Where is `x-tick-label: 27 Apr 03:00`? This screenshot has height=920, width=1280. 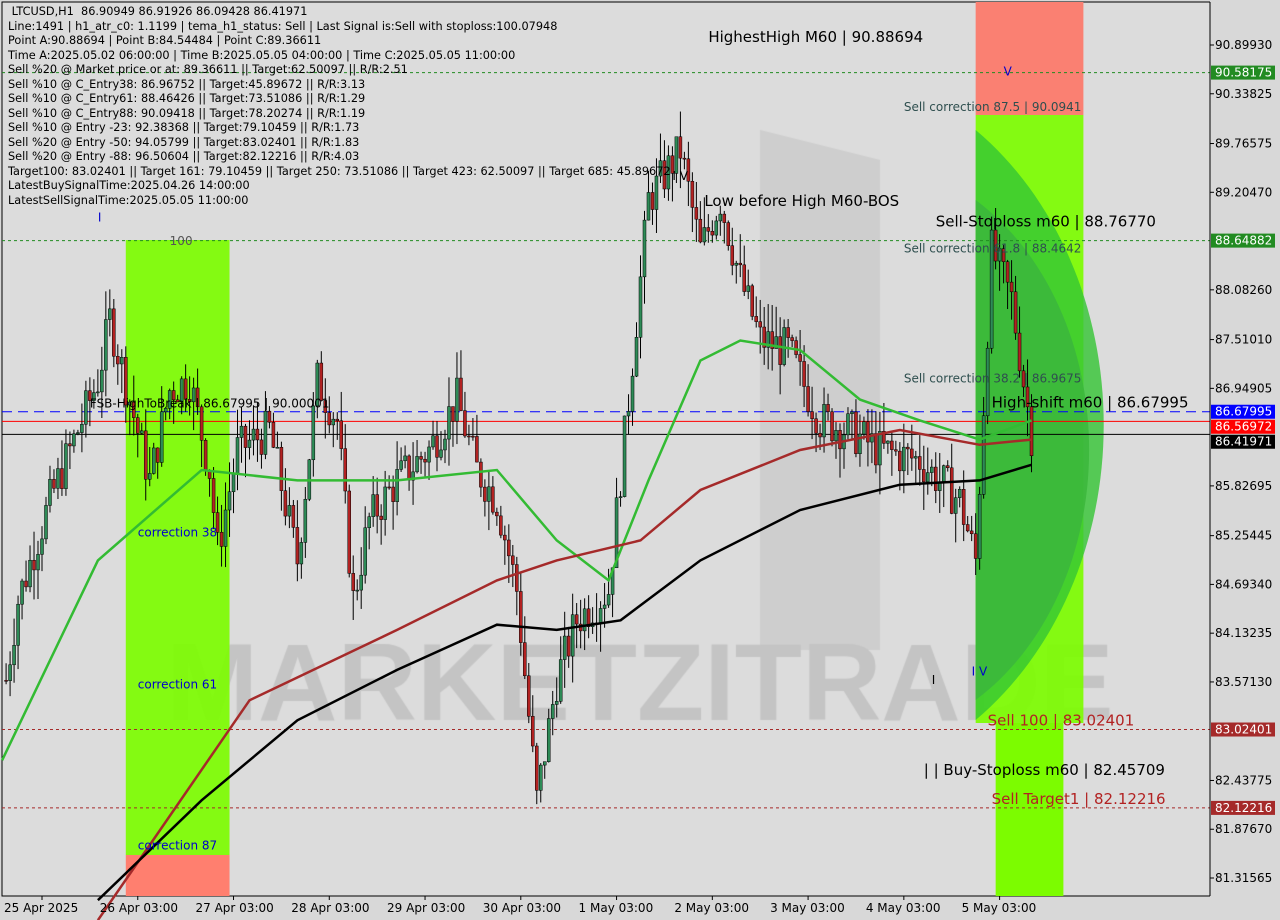
x-tick-label: 27 Apr 03:00 is located at coordinates (235, 908).